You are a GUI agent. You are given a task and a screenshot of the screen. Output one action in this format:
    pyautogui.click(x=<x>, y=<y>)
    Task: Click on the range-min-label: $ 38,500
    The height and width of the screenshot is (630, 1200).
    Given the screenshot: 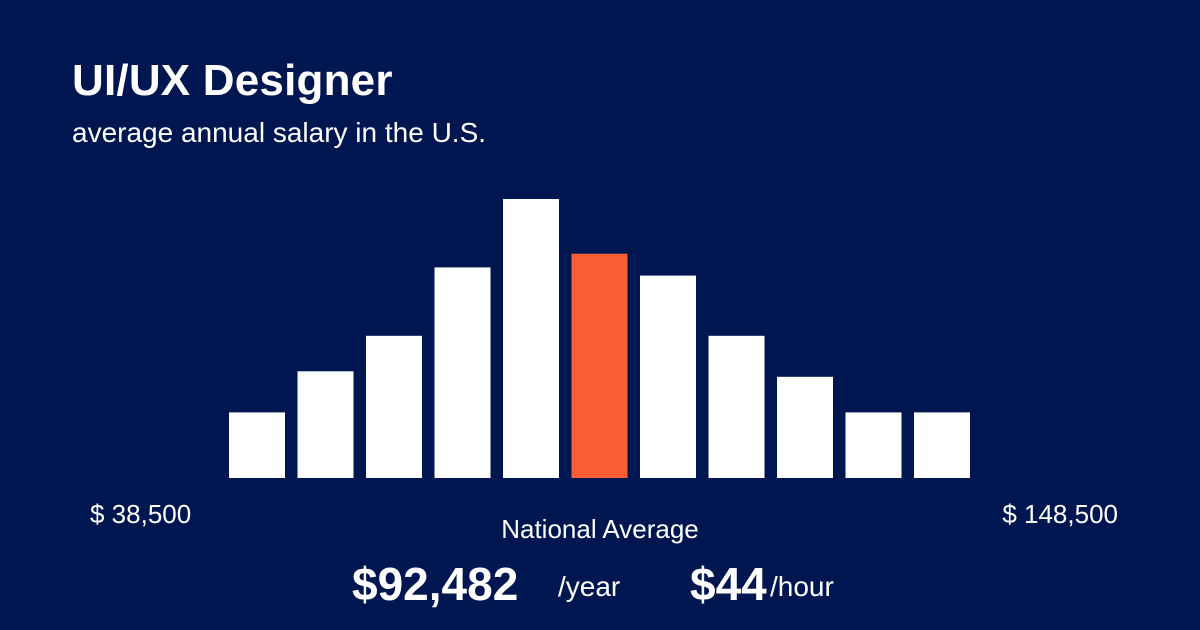 What is the action you would take?
    pyautogui.click(x=141, y=514)
    